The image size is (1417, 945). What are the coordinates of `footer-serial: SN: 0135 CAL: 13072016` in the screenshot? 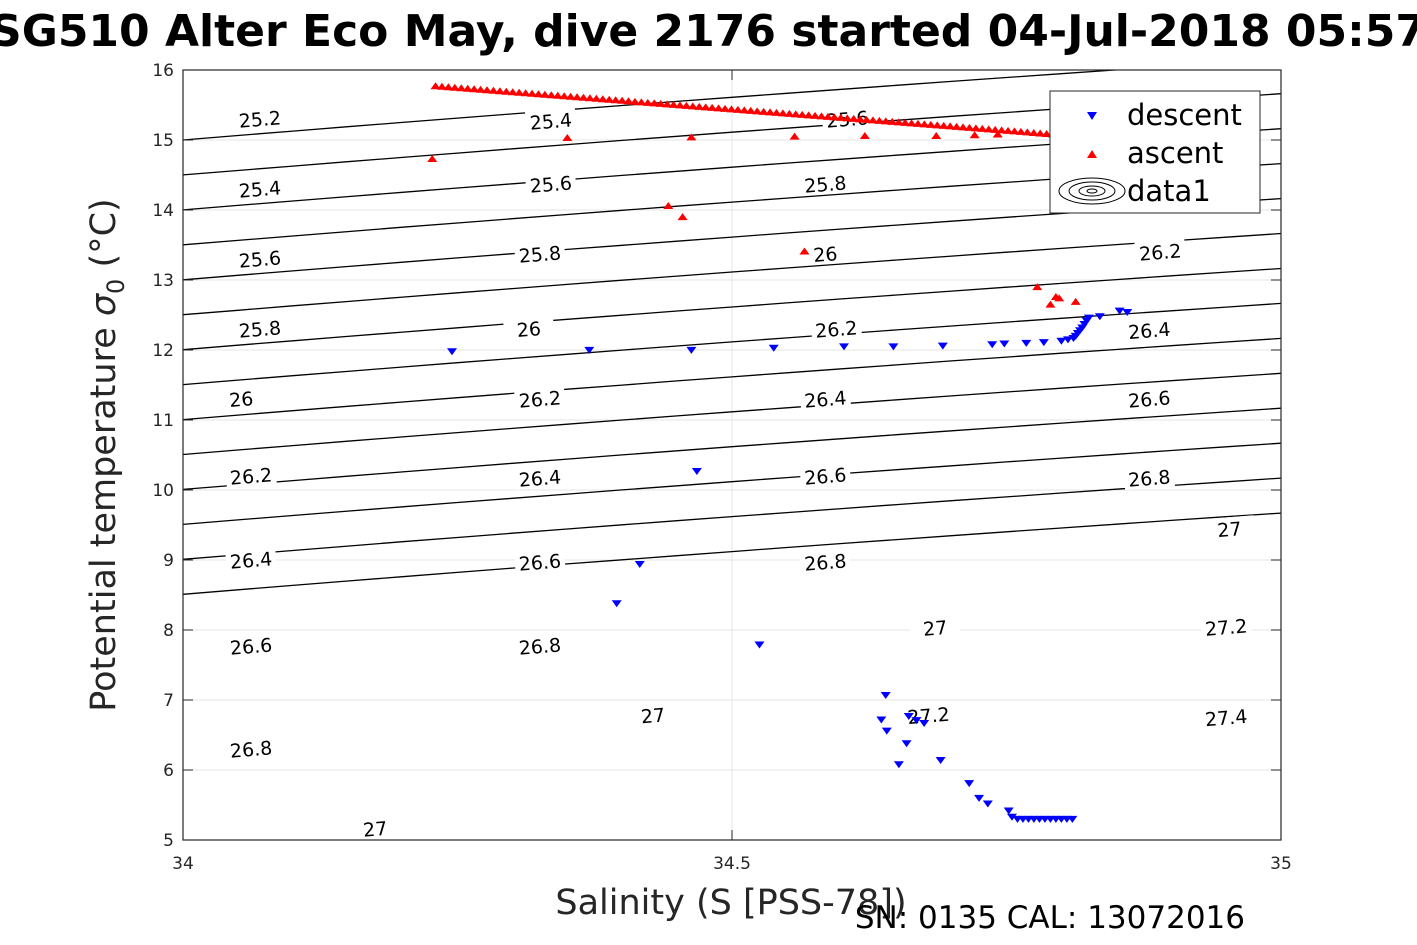 It's located at (1050, 918).